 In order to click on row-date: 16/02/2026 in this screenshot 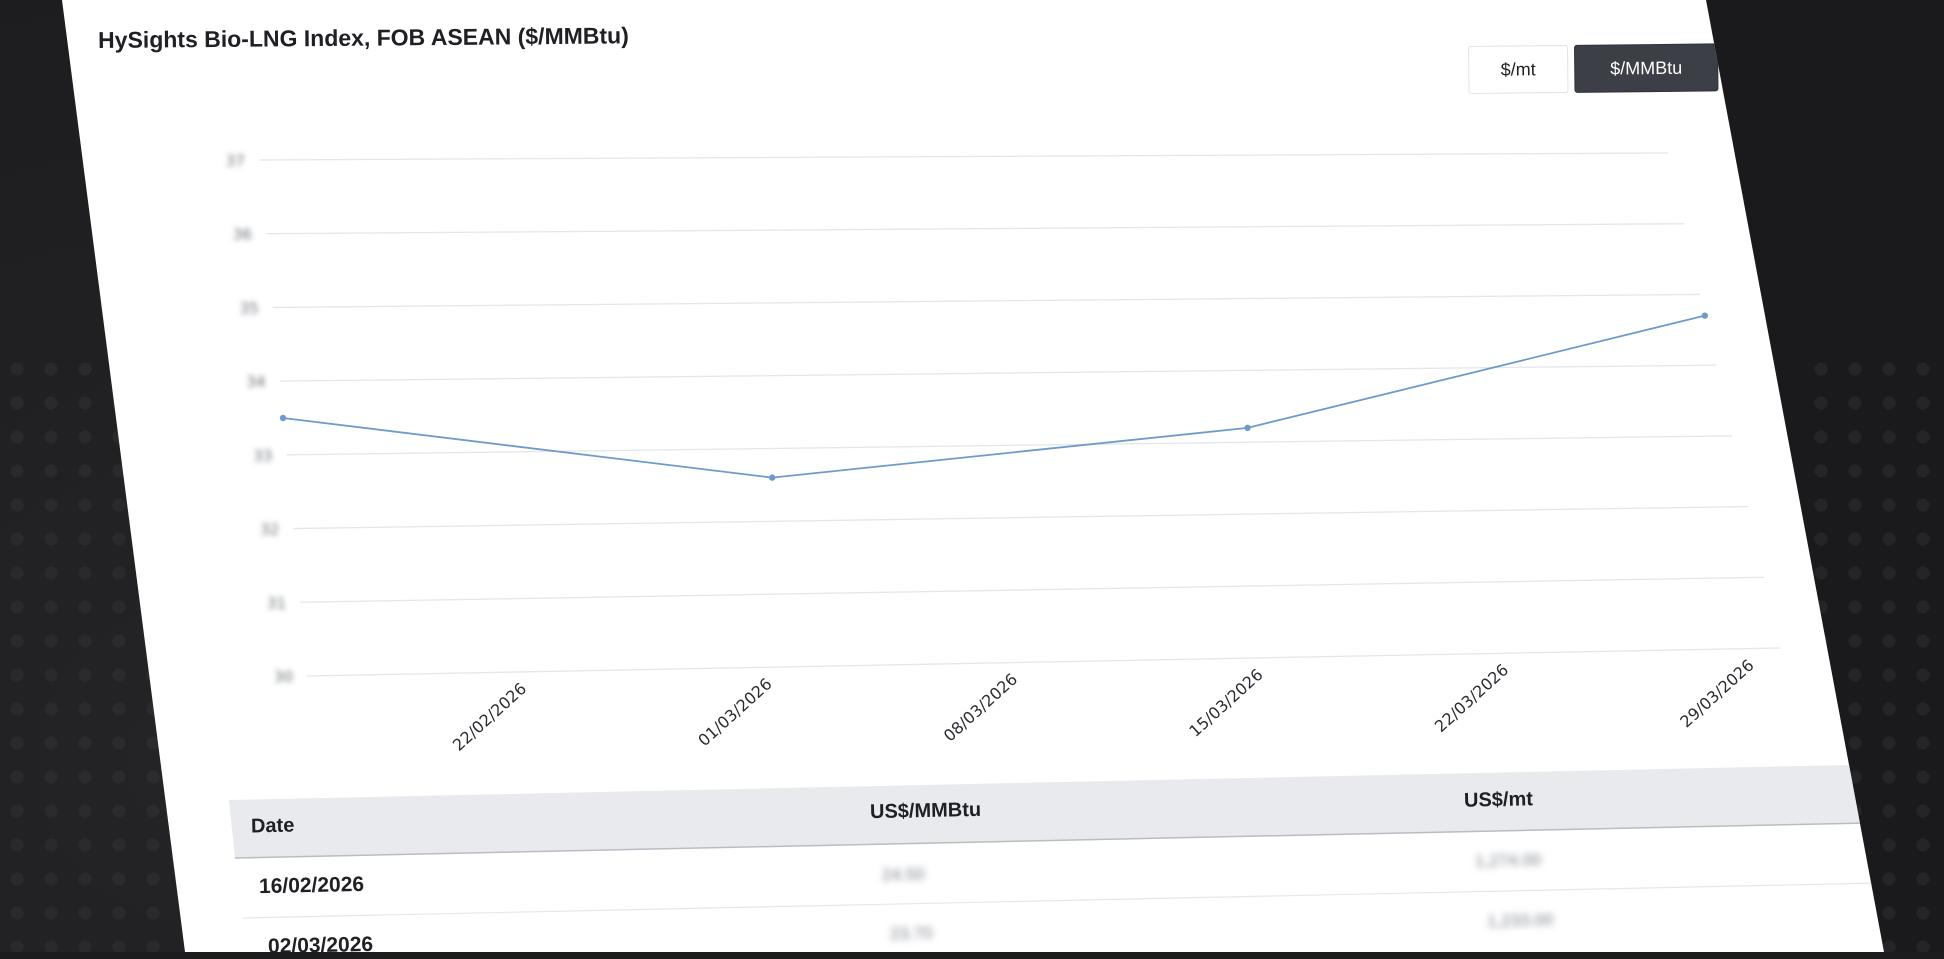, I will do `click(311, 885)`.